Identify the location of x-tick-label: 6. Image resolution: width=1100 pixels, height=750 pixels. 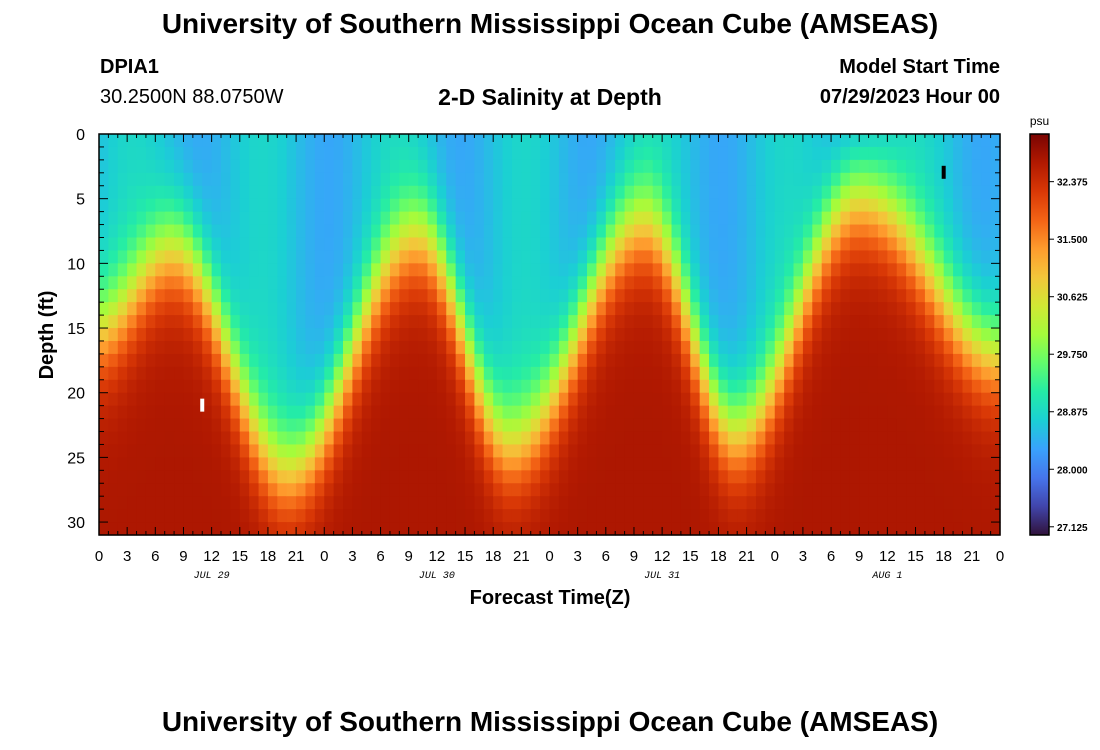
(831, 556).